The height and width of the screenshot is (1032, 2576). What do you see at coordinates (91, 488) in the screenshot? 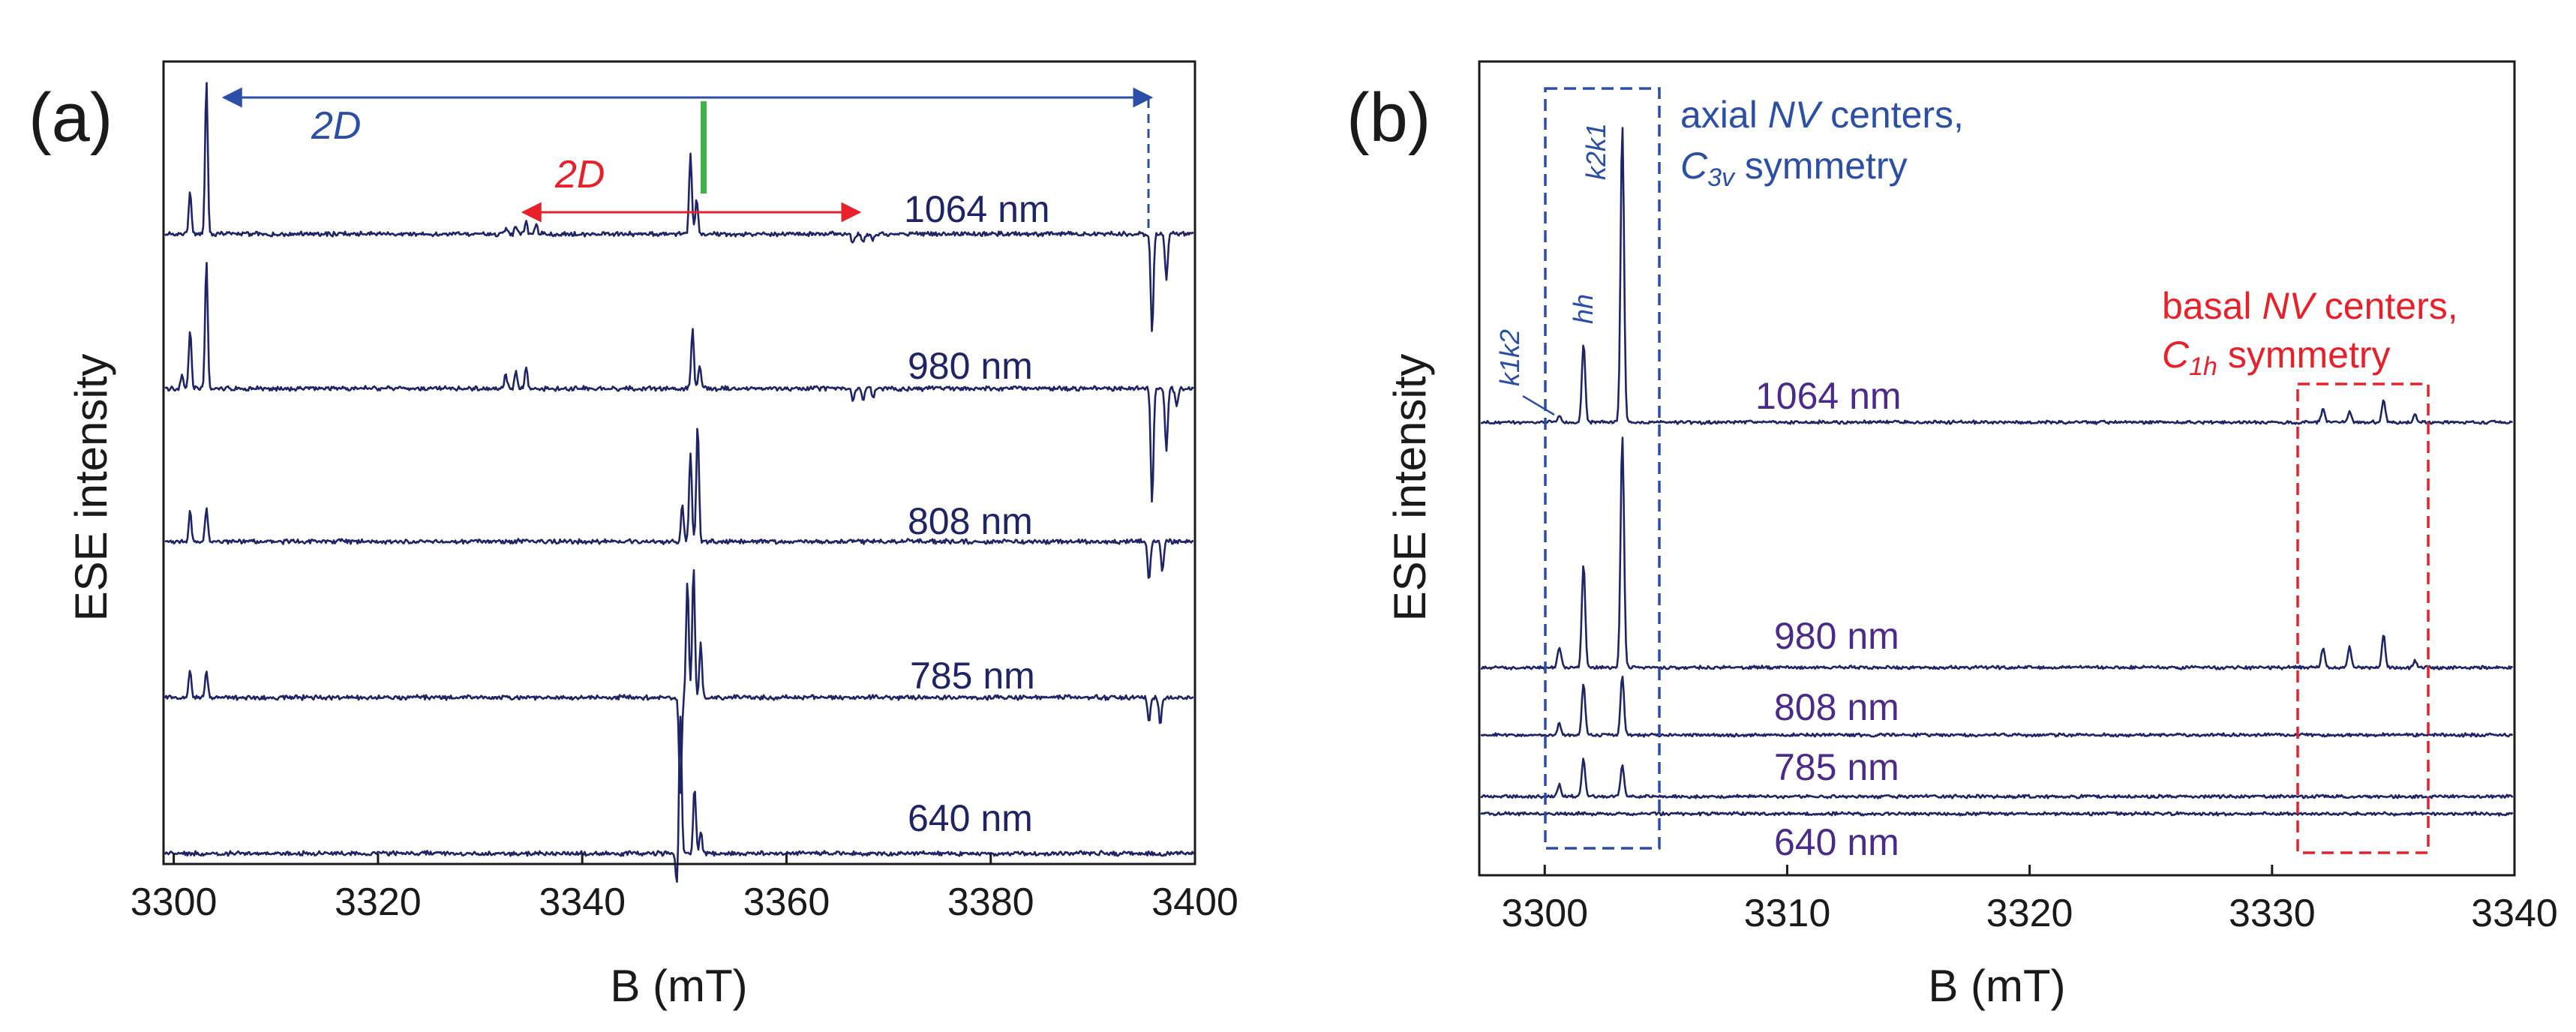
I see `panel-a-ylabel: ESE intensity` at bounding box center [91, 488].